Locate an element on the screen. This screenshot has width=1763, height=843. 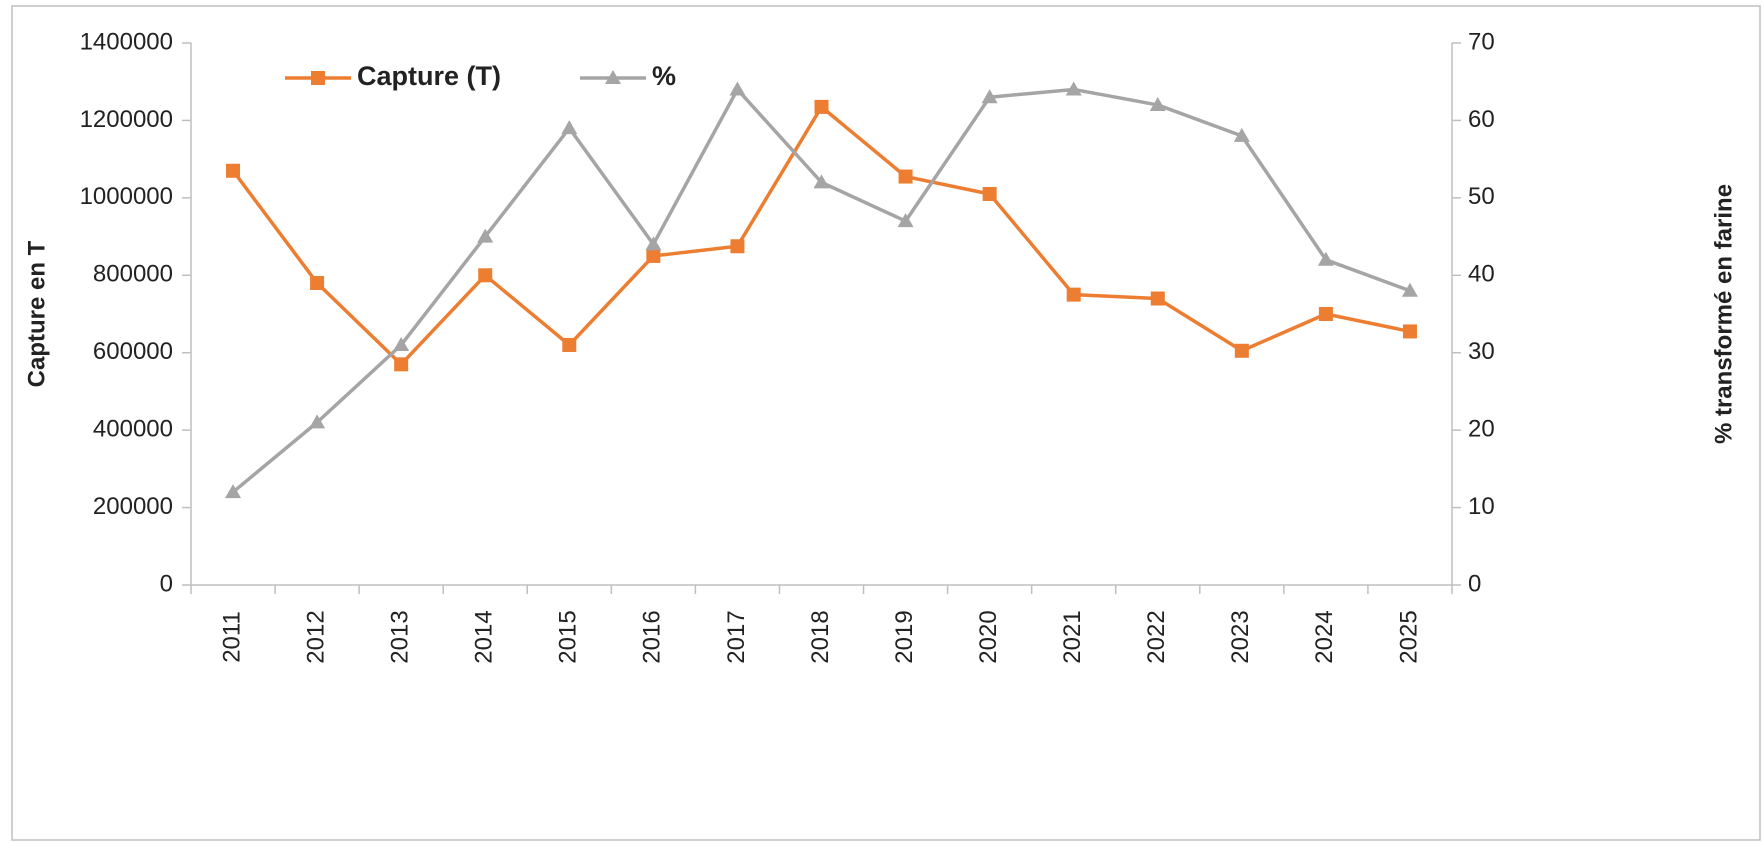
x-tick-label: 2011 is located at coordinates (231, 637).